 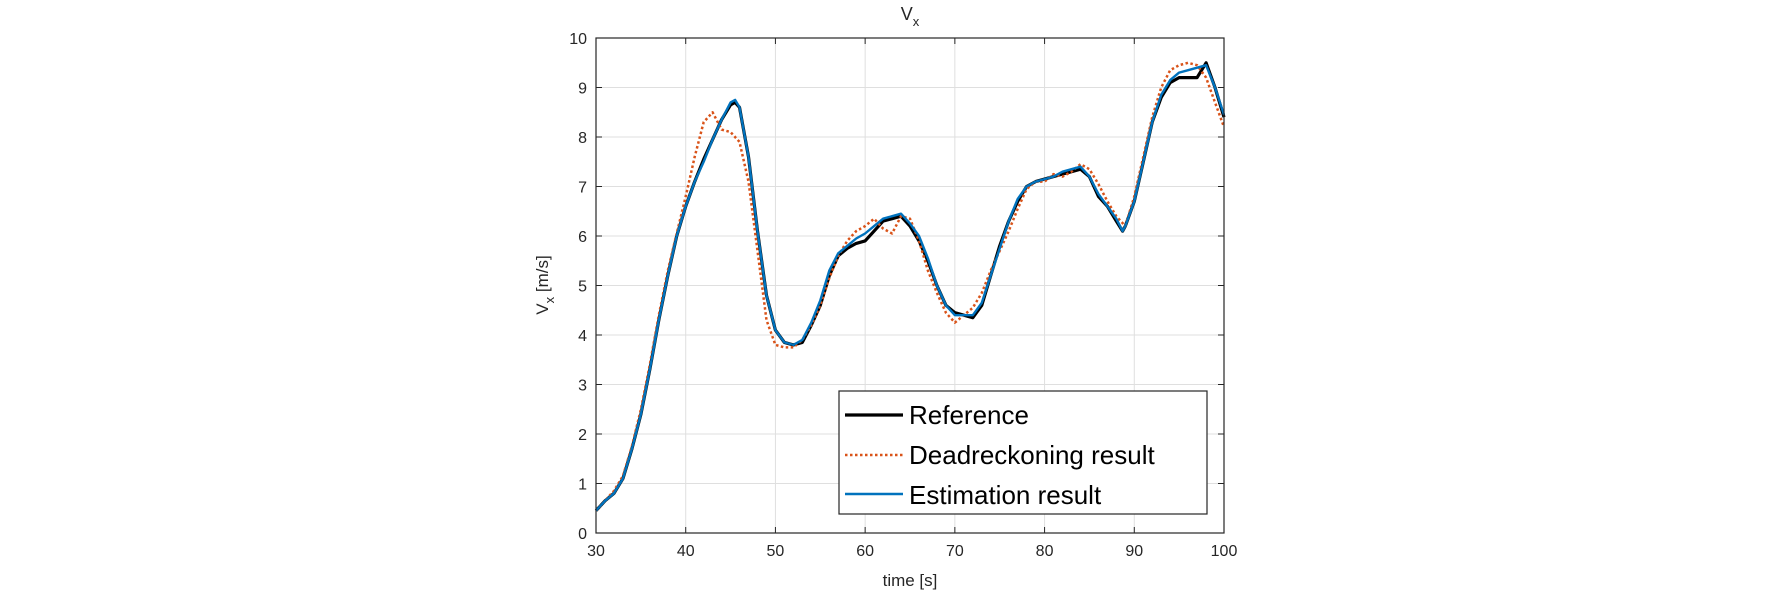 What do you see at coordinates (582, 188) in the screenshot?
I see `y-tick-label: 7` at bounding box center [582, 188].